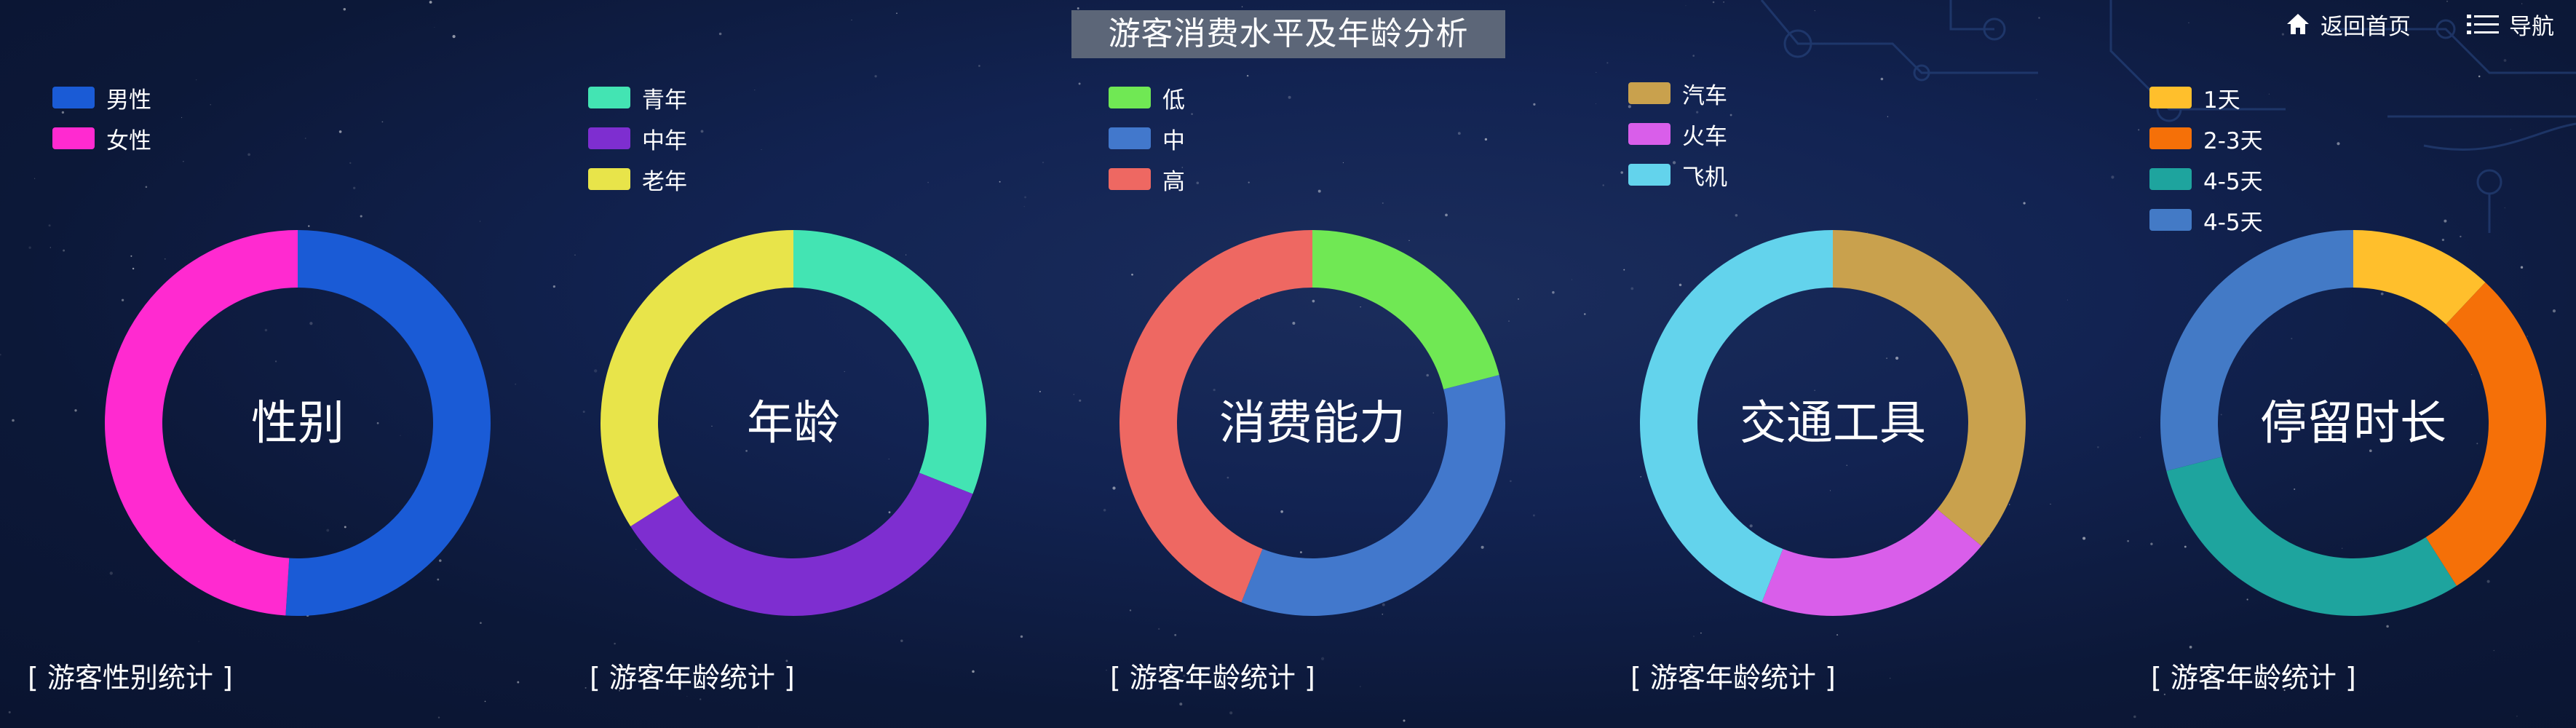 The height and width of the screenshot is (728, 2576). I want to click on legend-item: 青年, so click(637, 97).